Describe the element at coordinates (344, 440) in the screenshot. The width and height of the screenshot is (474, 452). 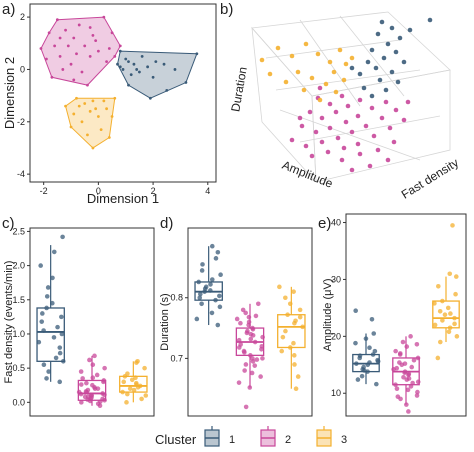
I see `legend-item-3-label: 3` at that location.